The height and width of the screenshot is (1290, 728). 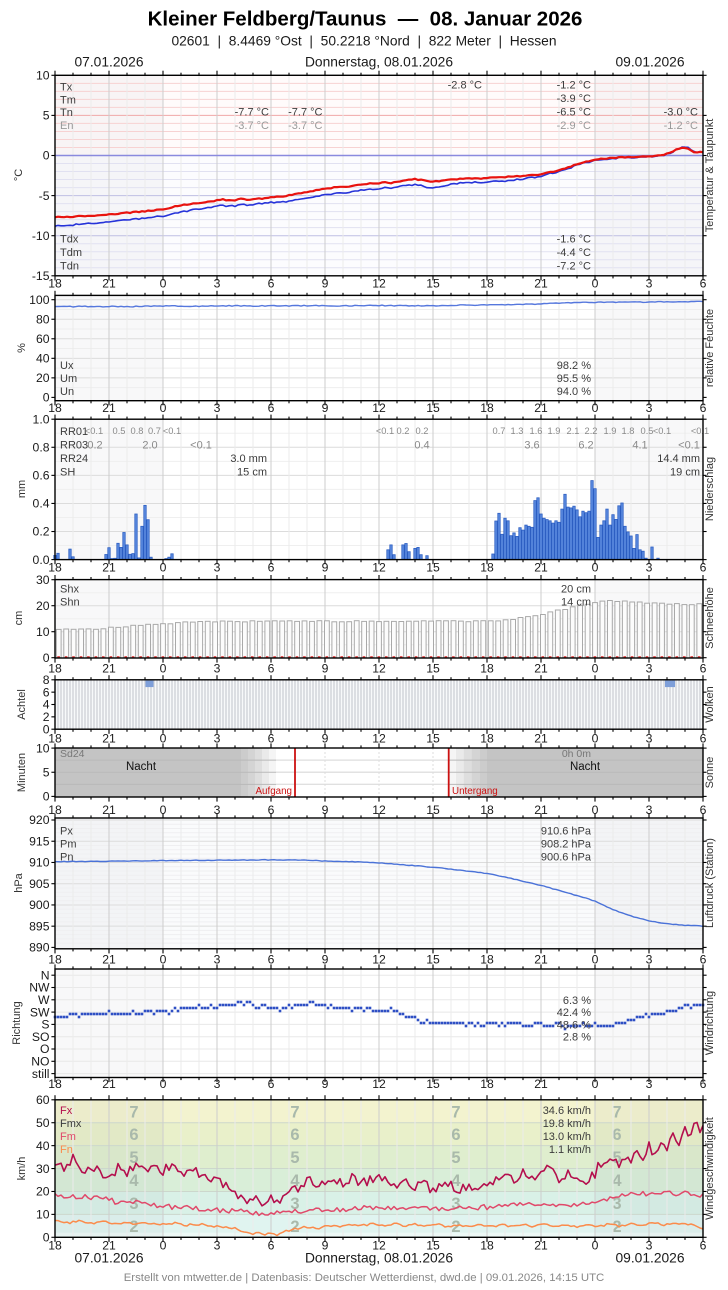 What do you see at coordinates (710, 176) in the screenshot?
I see `svg-text: Temperatur & Taupunkt` at bounding box center [710, 176].